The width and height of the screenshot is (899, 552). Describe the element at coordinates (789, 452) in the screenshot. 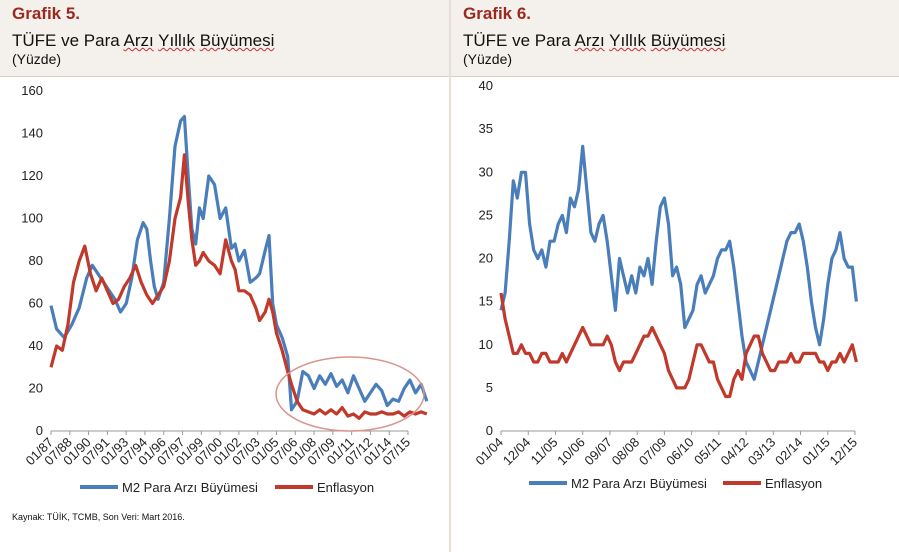

I see `x-tick-label: 02/14` at that location.